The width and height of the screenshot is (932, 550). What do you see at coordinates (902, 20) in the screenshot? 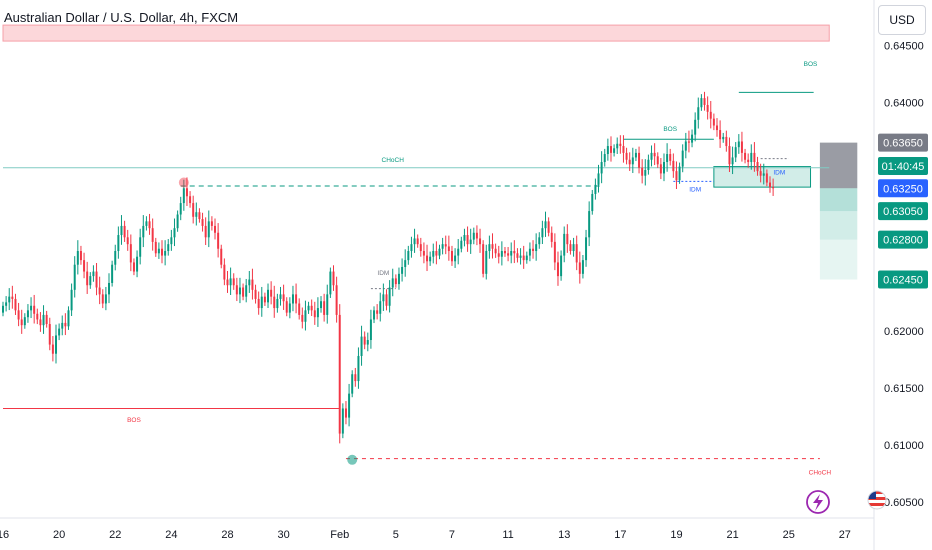
I see `currency-selector: USD` at bounding box center [902, 20].